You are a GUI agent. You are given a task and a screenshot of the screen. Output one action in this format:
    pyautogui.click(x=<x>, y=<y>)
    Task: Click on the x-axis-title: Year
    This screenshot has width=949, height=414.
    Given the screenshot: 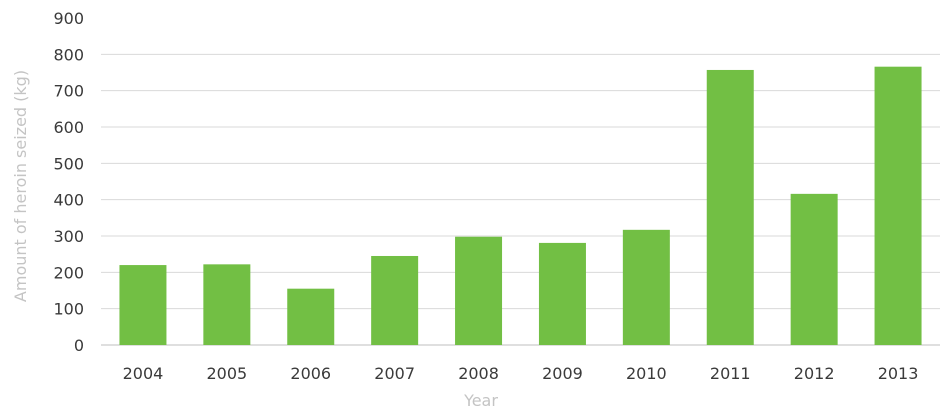 What is the action you would take?
    pyautogui.click(x=480, y=400)
    